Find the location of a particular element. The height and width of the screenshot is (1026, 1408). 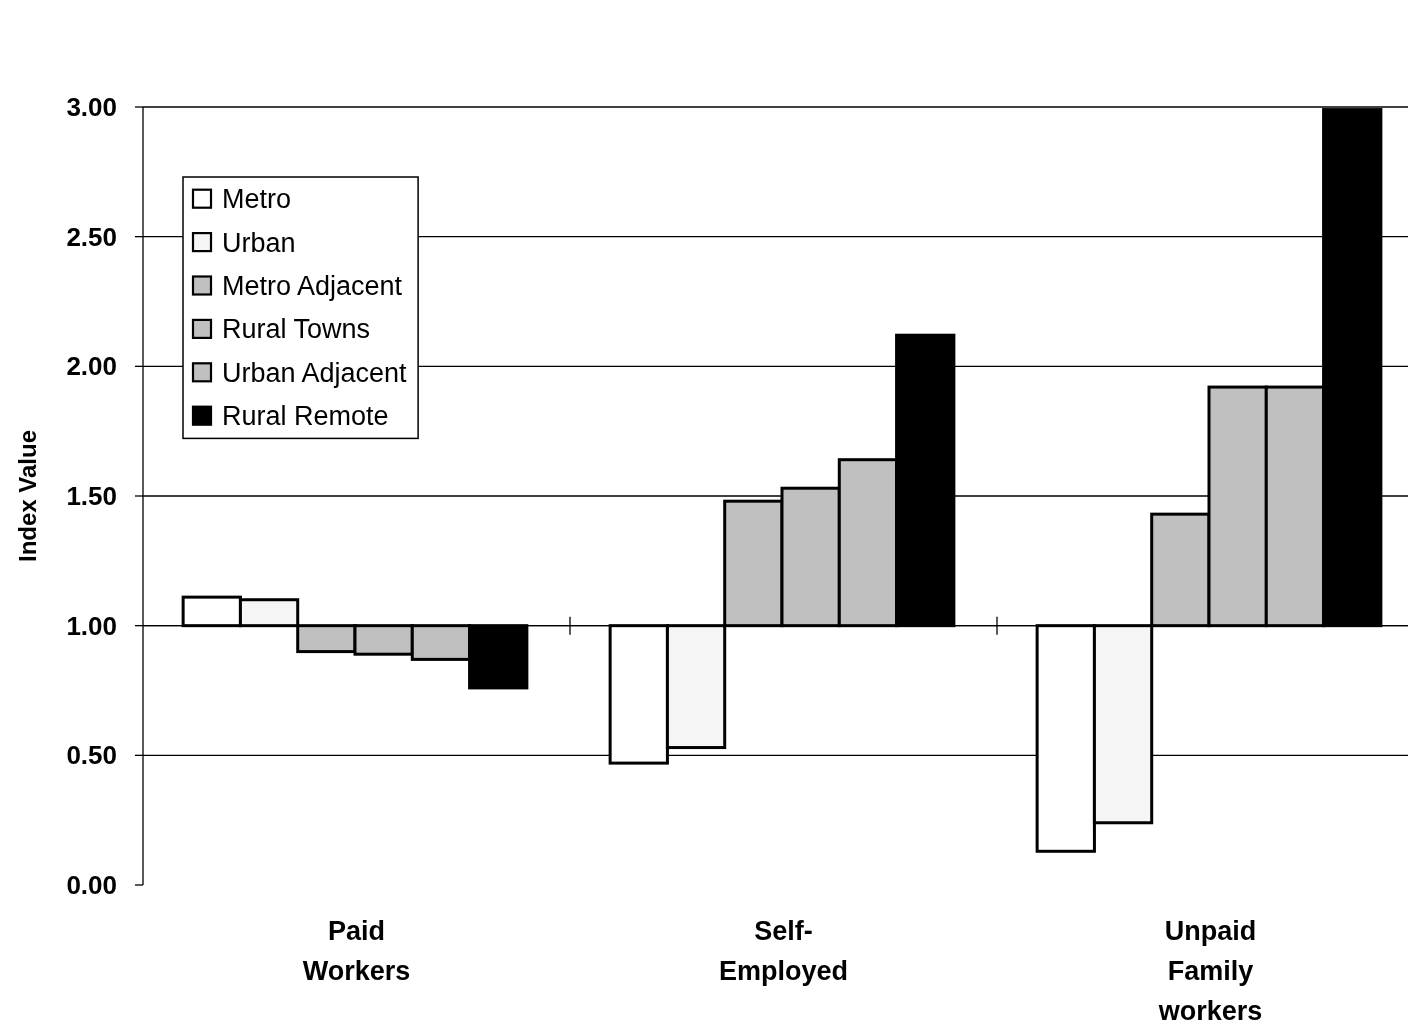

x-tick-label: Paid Workers is located at coordinates (356, 951).